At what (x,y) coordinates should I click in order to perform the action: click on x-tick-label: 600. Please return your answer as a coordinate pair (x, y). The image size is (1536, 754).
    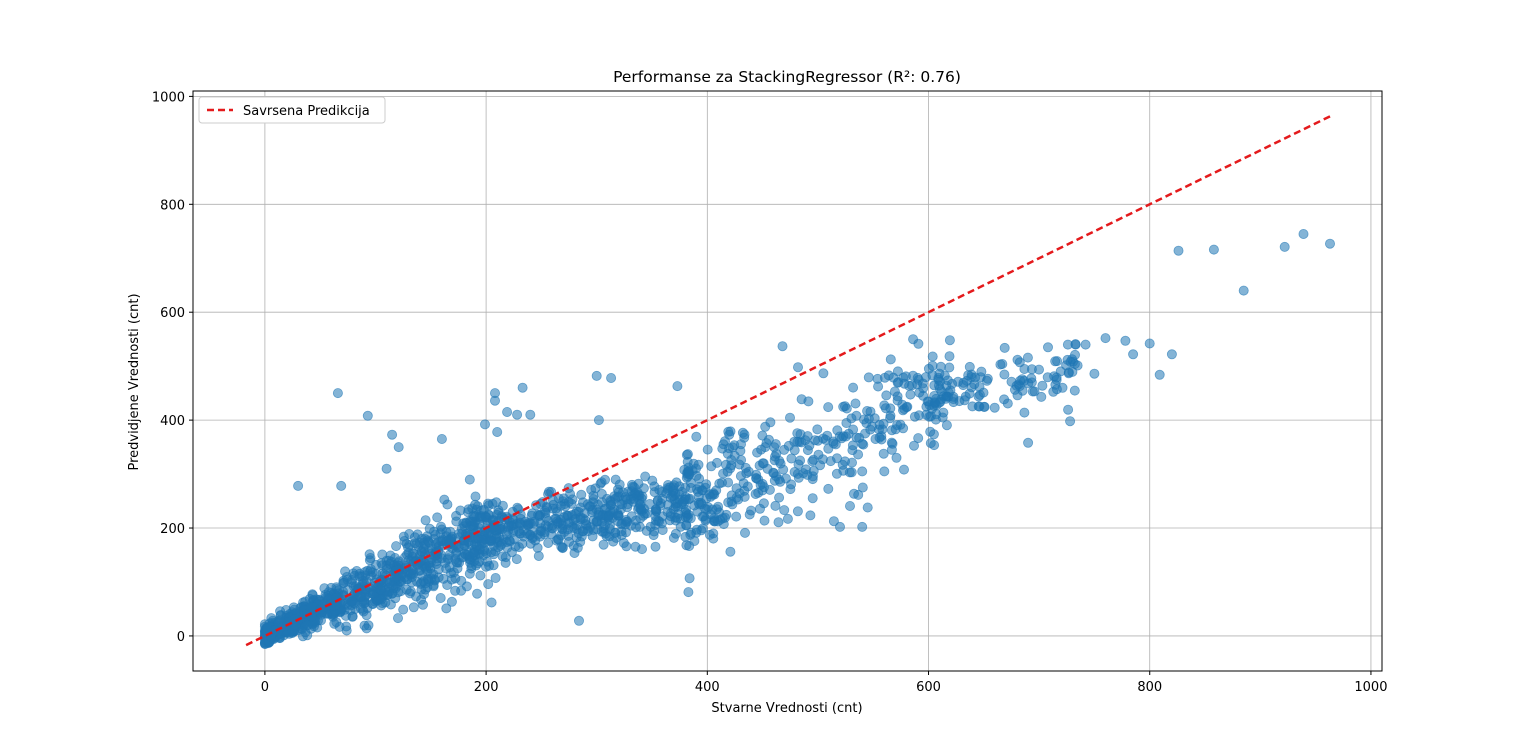
    Looking at the image, I should click on (928, 687).